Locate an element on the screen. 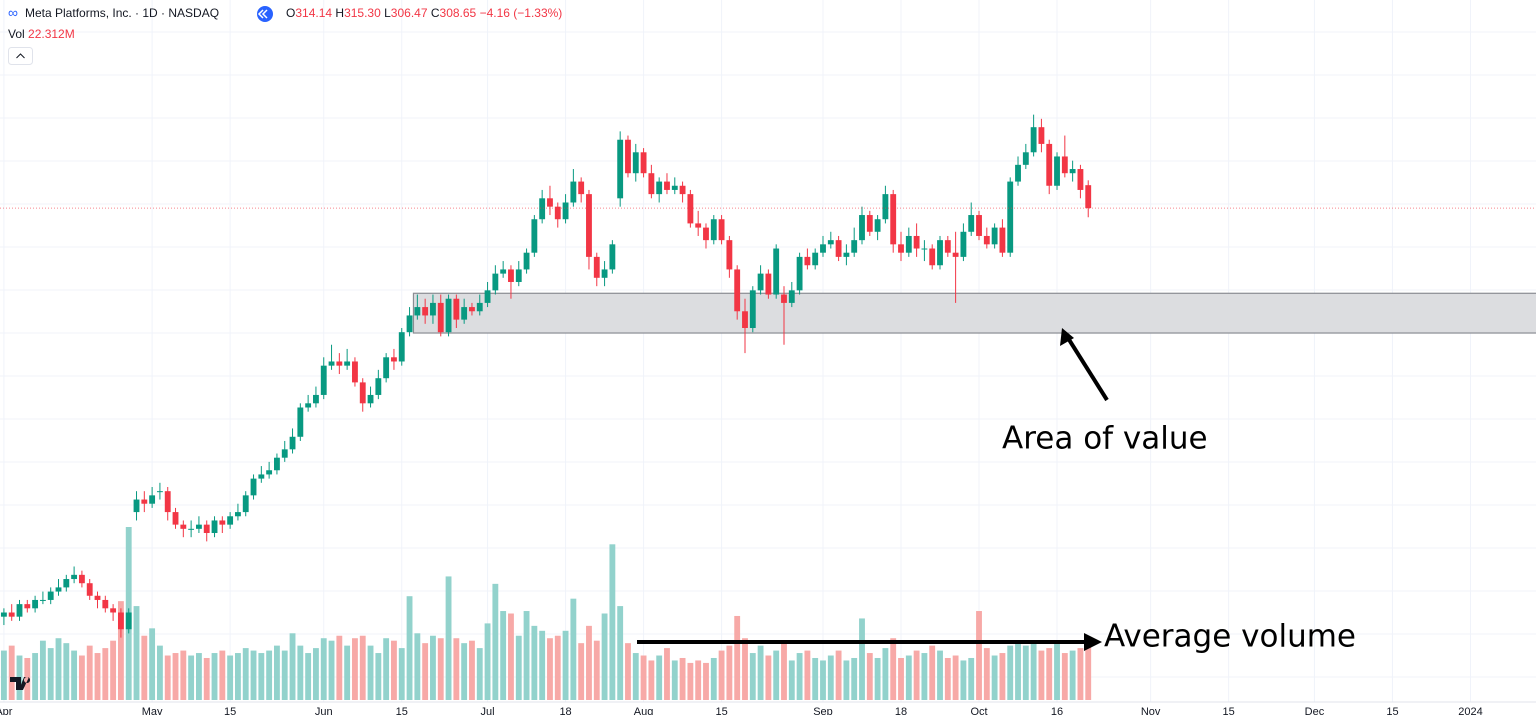 Image resolution: width=1536 pixels, height=715 pixels. replay-icon is located at coordinates (265, 14).